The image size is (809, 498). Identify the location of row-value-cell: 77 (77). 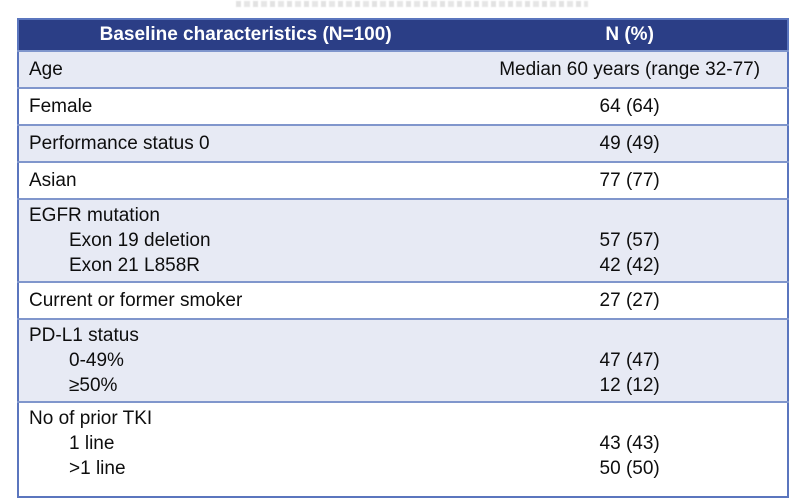
(630, 180).